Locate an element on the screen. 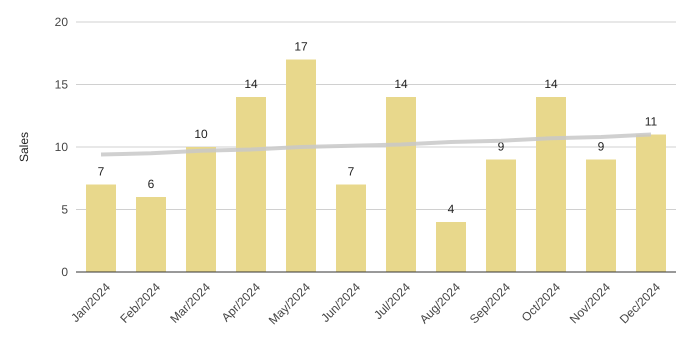 Image resolution: width=693 pixels, height=338 pixels. y-tick-label: 15 is located at coordinates (61, 85).